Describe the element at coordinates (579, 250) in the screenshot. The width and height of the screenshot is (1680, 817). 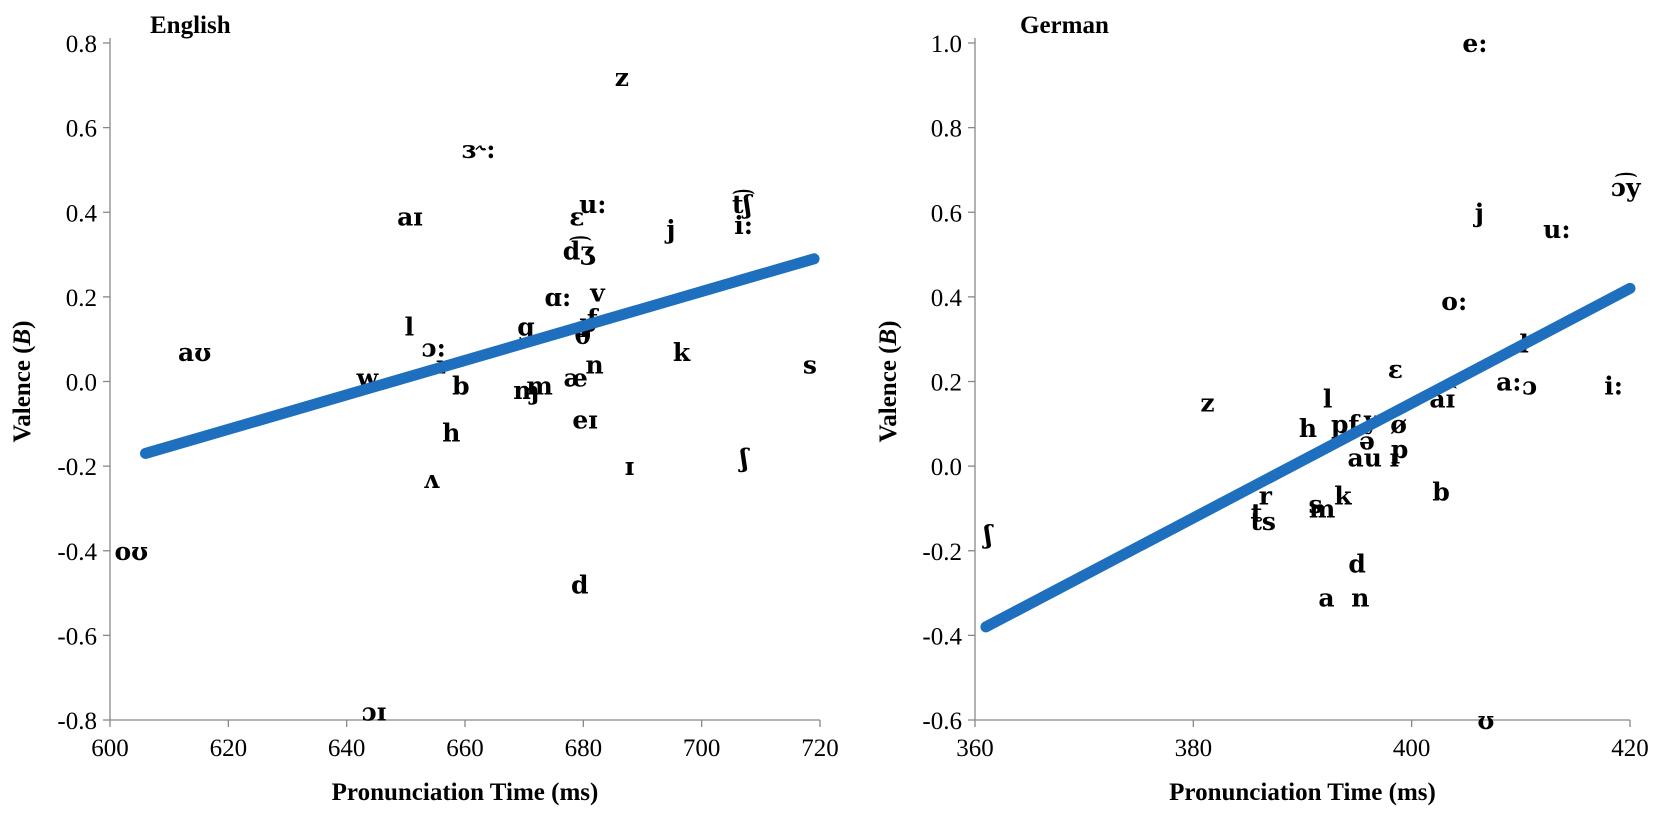
I see `data-point-label: d͡ʒ` at that location.